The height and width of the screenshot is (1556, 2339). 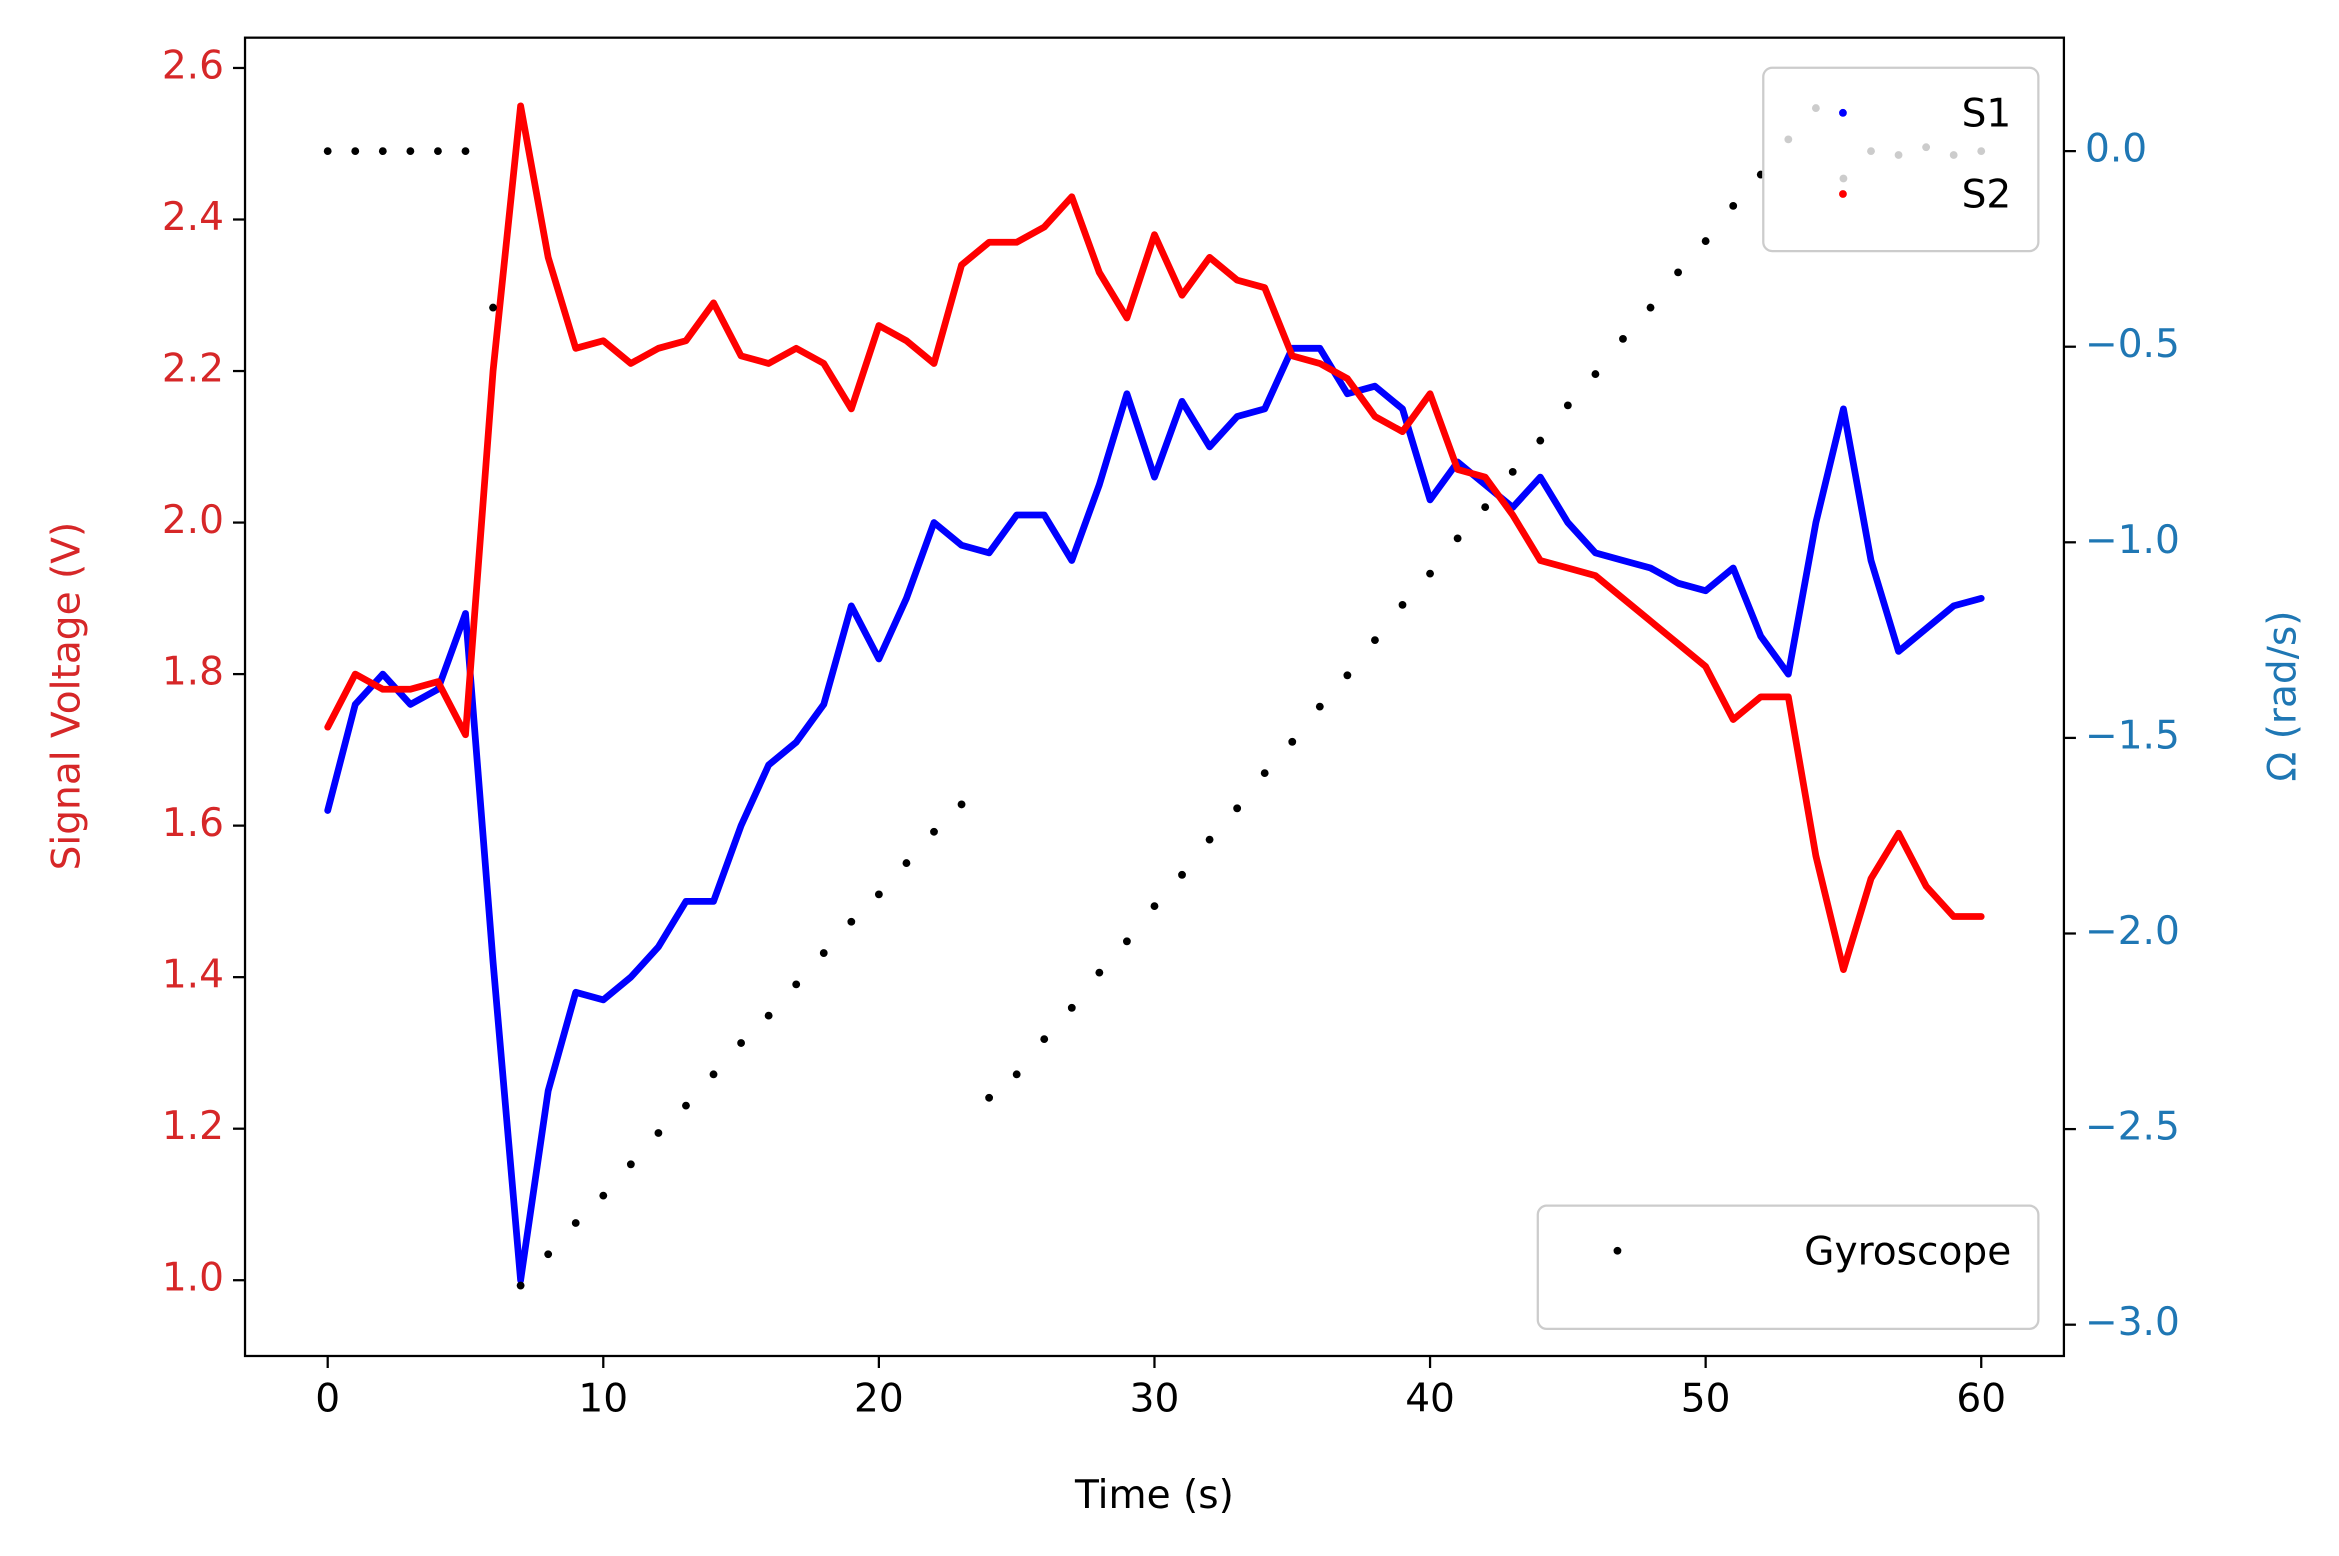 What do you see at coordinates (2132, 931) in the screenshot?
I see `y2-tick-label: −2.0` at bounding box center [2132, 931].